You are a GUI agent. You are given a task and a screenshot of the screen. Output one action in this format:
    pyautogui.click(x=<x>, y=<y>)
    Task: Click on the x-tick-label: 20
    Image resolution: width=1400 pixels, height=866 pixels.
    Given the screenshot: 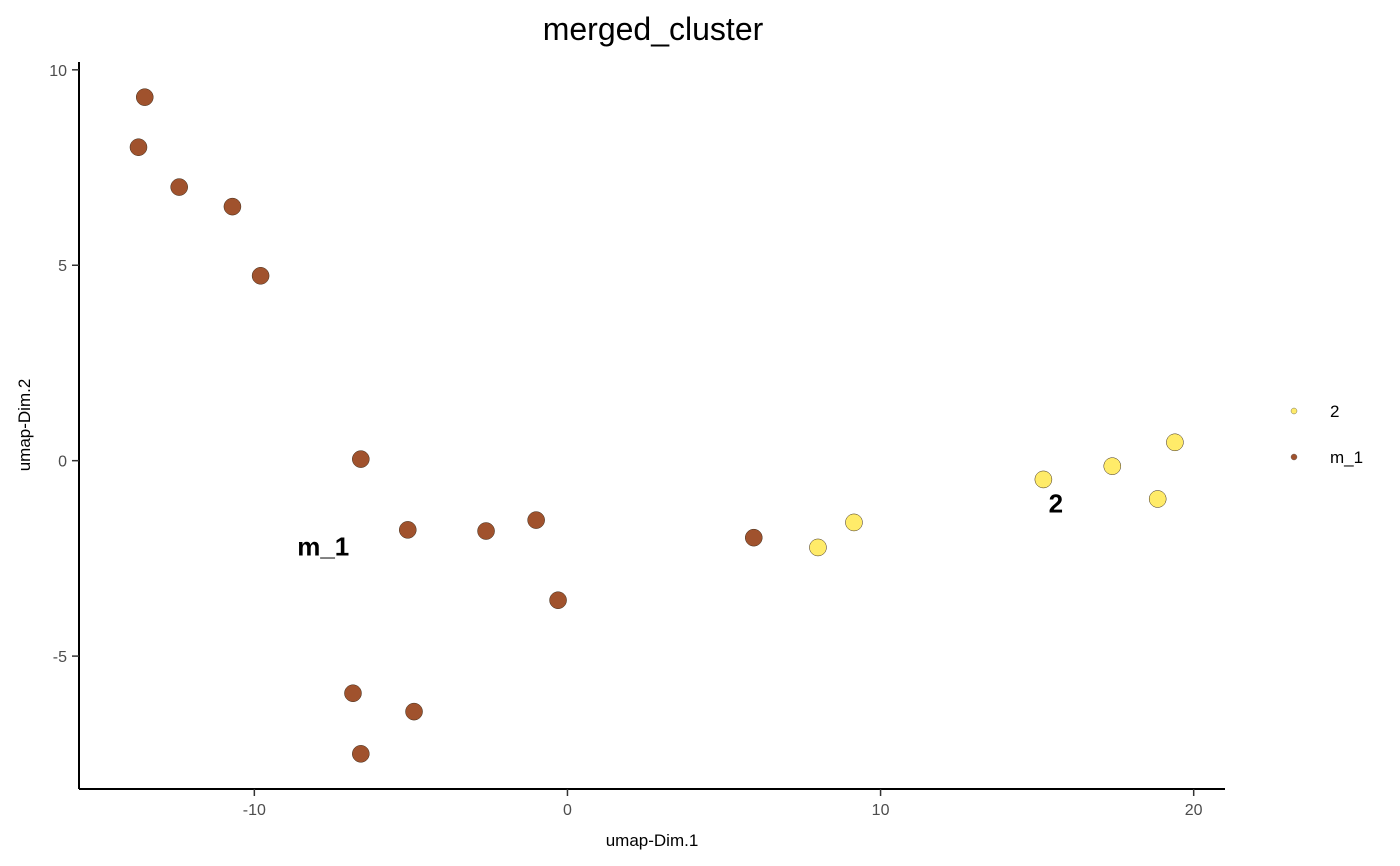 What is the action you would take?
    pyautogui.click(x=1194, y=810)
    